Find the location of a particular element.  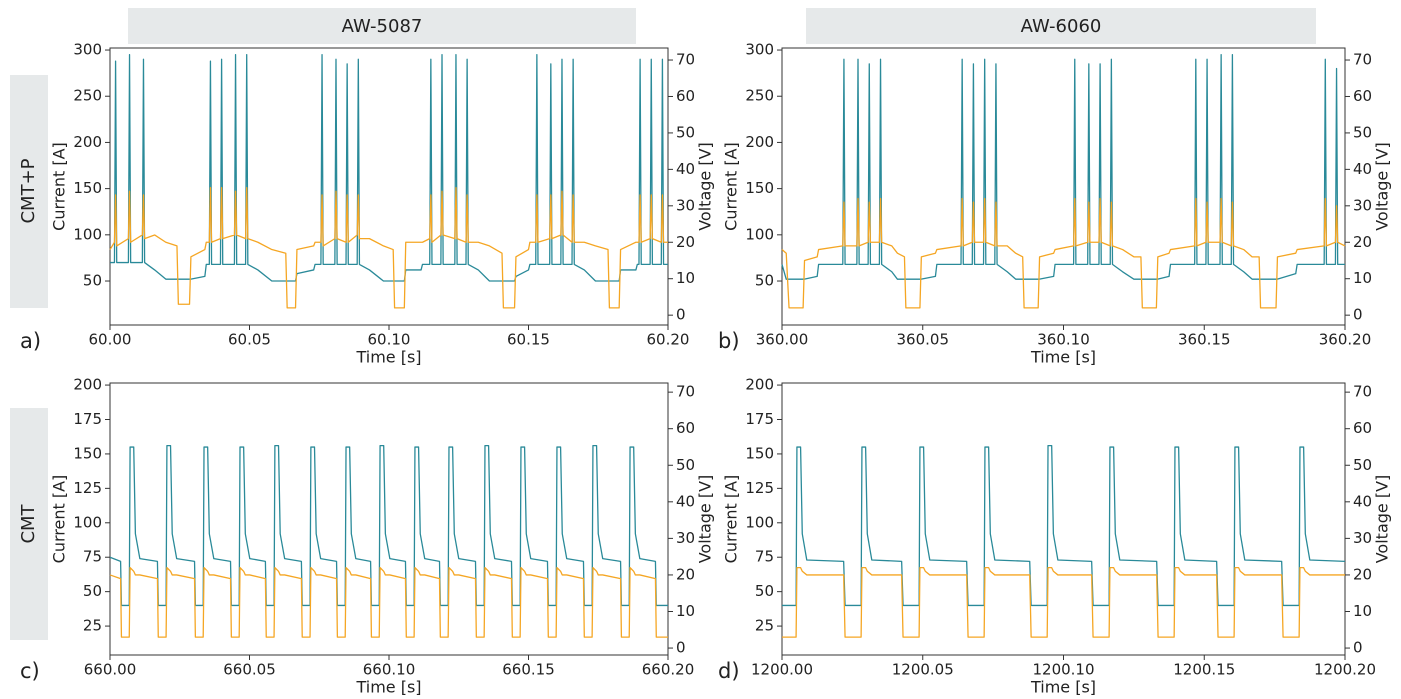

column-header: AW-6060 is located at coordinates (1061, 26).